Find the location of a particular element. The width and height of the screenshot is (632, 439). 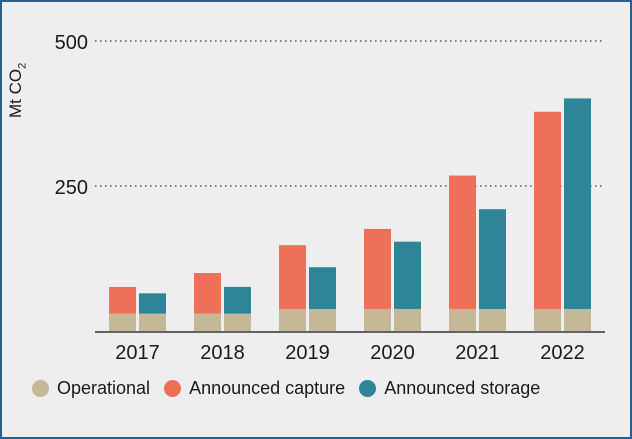

bar-operational-capture-2020 is located at coordinates (377, 319).